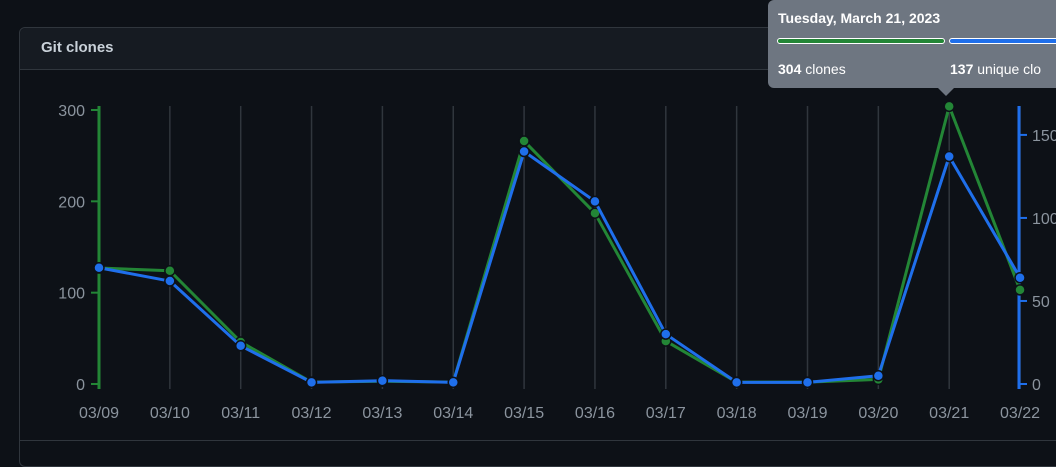 The height and width of the screenshot is (467, 1056). Describe the element at coordinates (312, 413) in the screenshot. I see `x-tick-label-03-12: 03/12` at that location.